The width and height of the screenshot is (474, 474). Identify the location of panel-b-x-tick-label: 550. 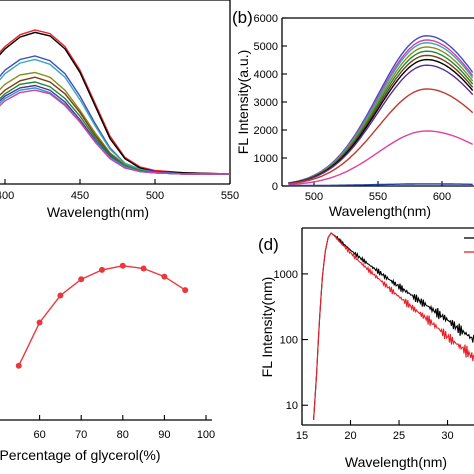
(378, 197).